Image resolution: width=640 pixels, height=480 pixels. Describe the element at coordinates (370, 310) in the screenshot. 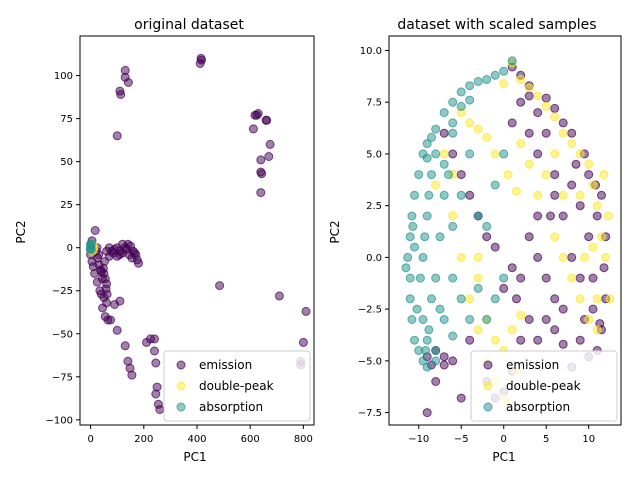

I see `y-tick-label: −2.5` at that location.